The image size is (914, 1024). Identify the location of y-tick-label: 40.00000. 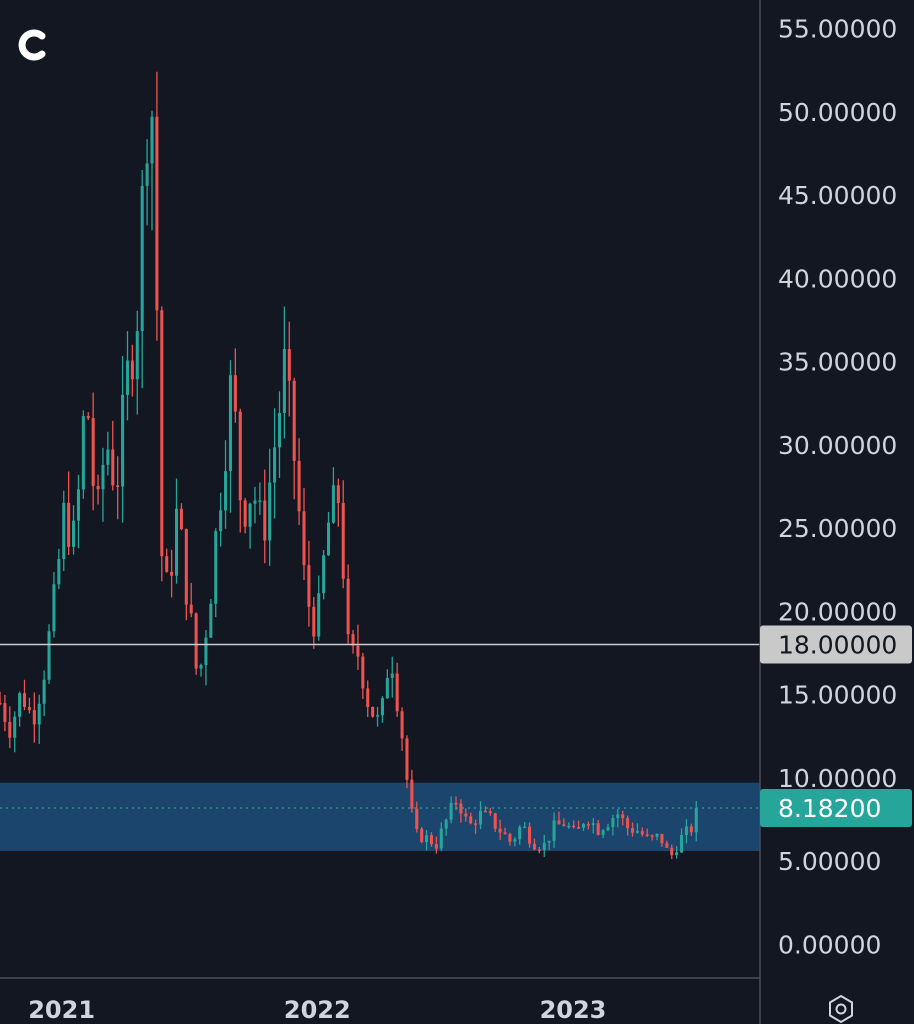
(837, 278).